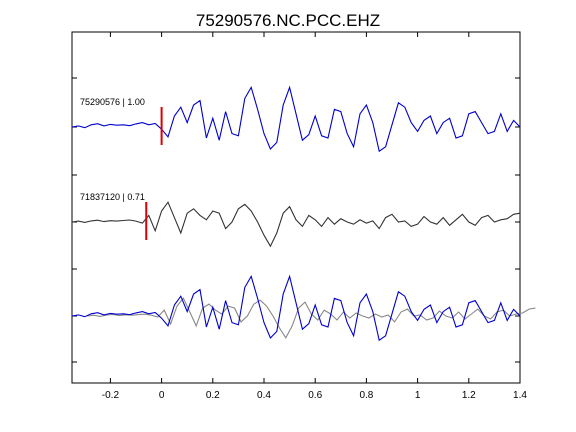 Image resolution: width=576 pixels, height=432 pixels. Describe the element at coordinates (469, 395) in the screenshot. I see `x-tick-label: 1.2` at that location.